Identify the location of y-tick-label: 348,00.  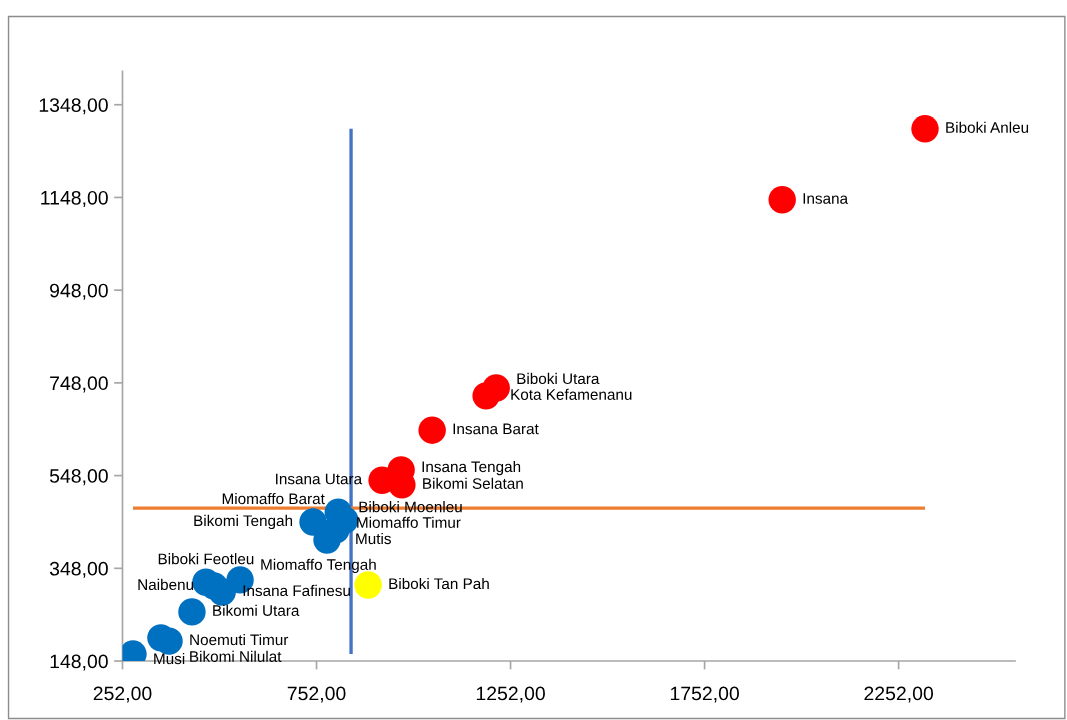
(78, 569).